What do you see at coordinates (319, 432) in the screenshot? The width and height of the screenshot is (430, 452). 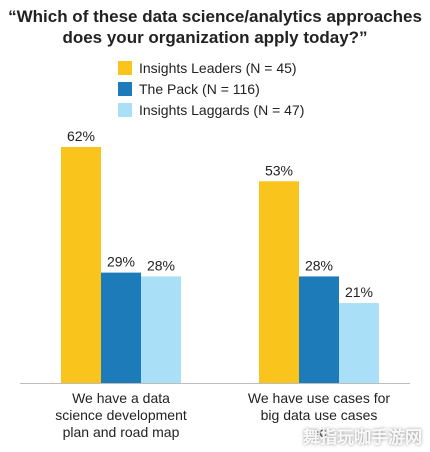 I see `category-label-2-line-3: ac` at bounding box center [319, 432].